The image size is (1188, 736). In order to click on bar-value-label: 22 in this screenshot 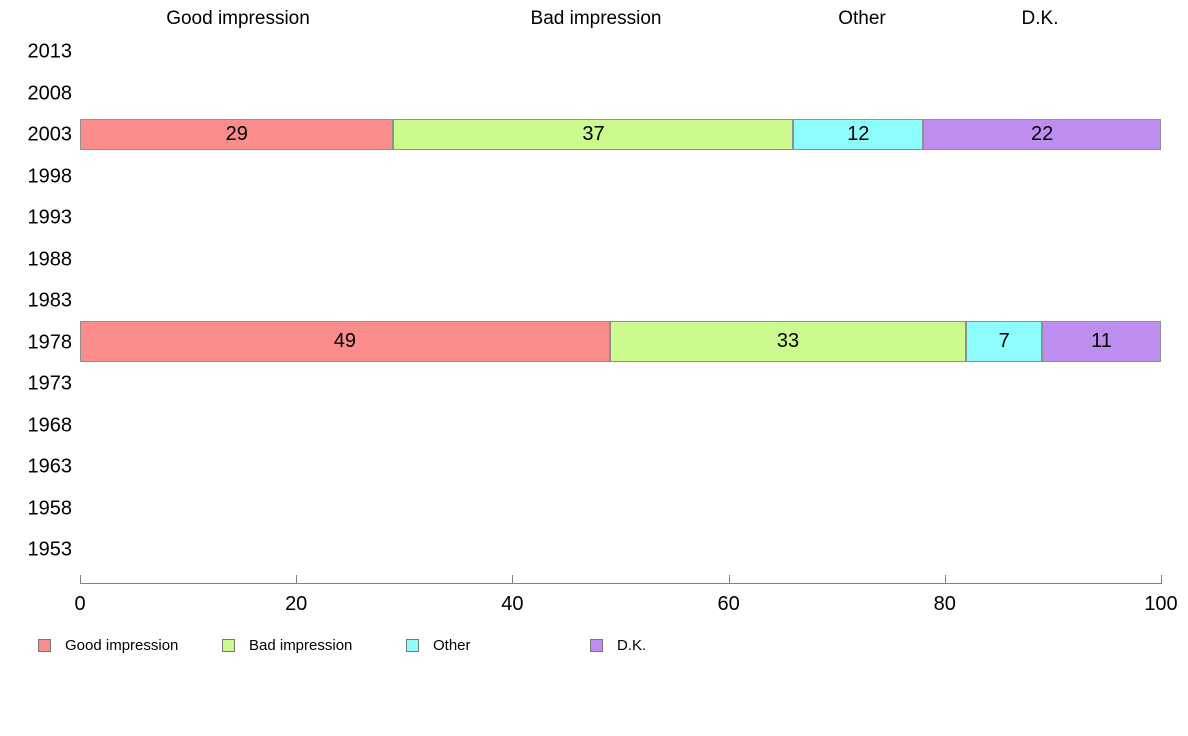, I will do `click(1042, 134)`.